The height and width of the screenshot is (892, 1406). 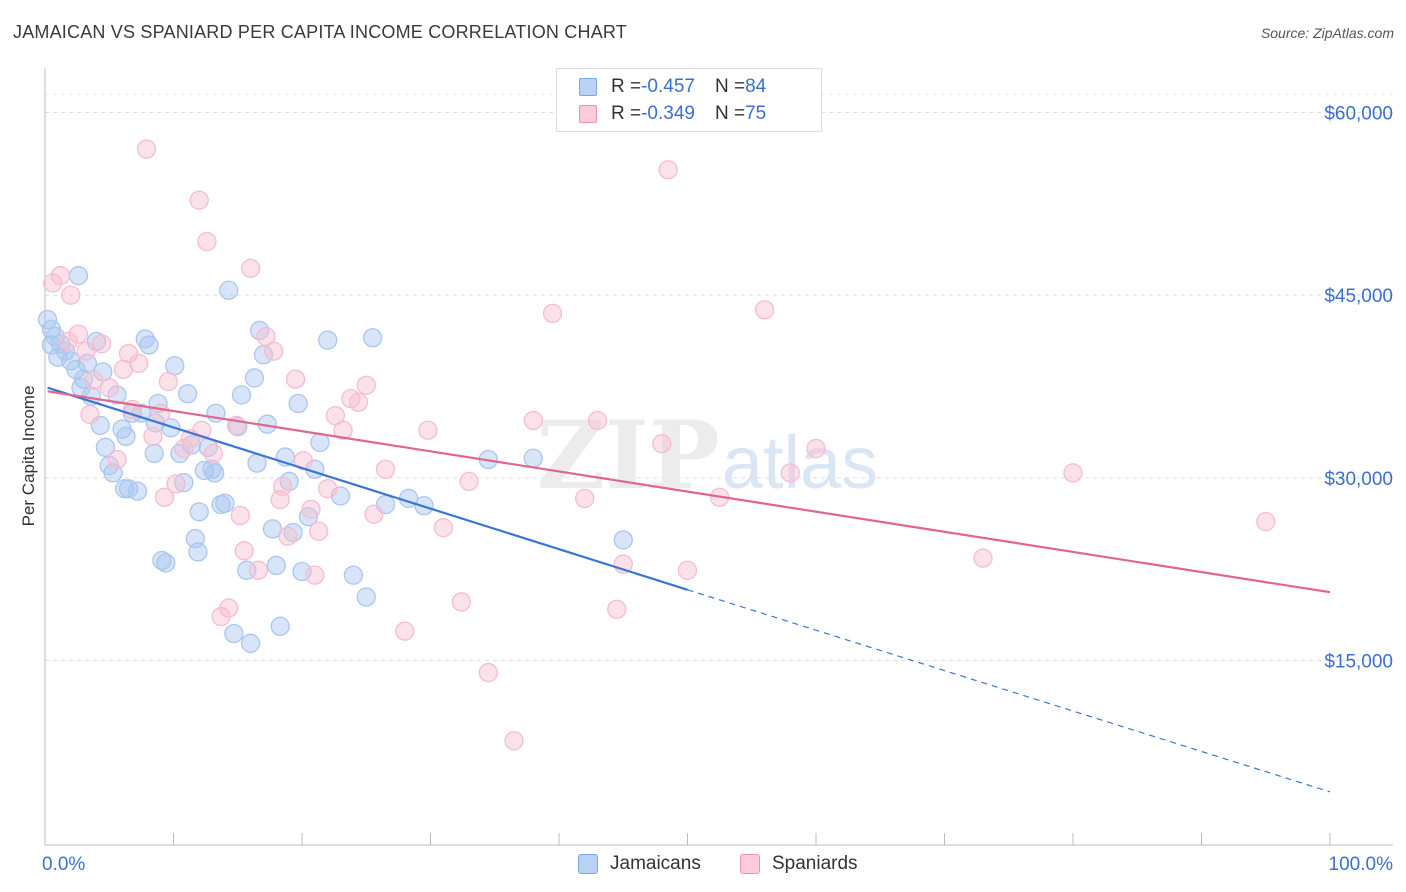 I want to click on legend-r-value: -0.349, so click(x=668, y=113).